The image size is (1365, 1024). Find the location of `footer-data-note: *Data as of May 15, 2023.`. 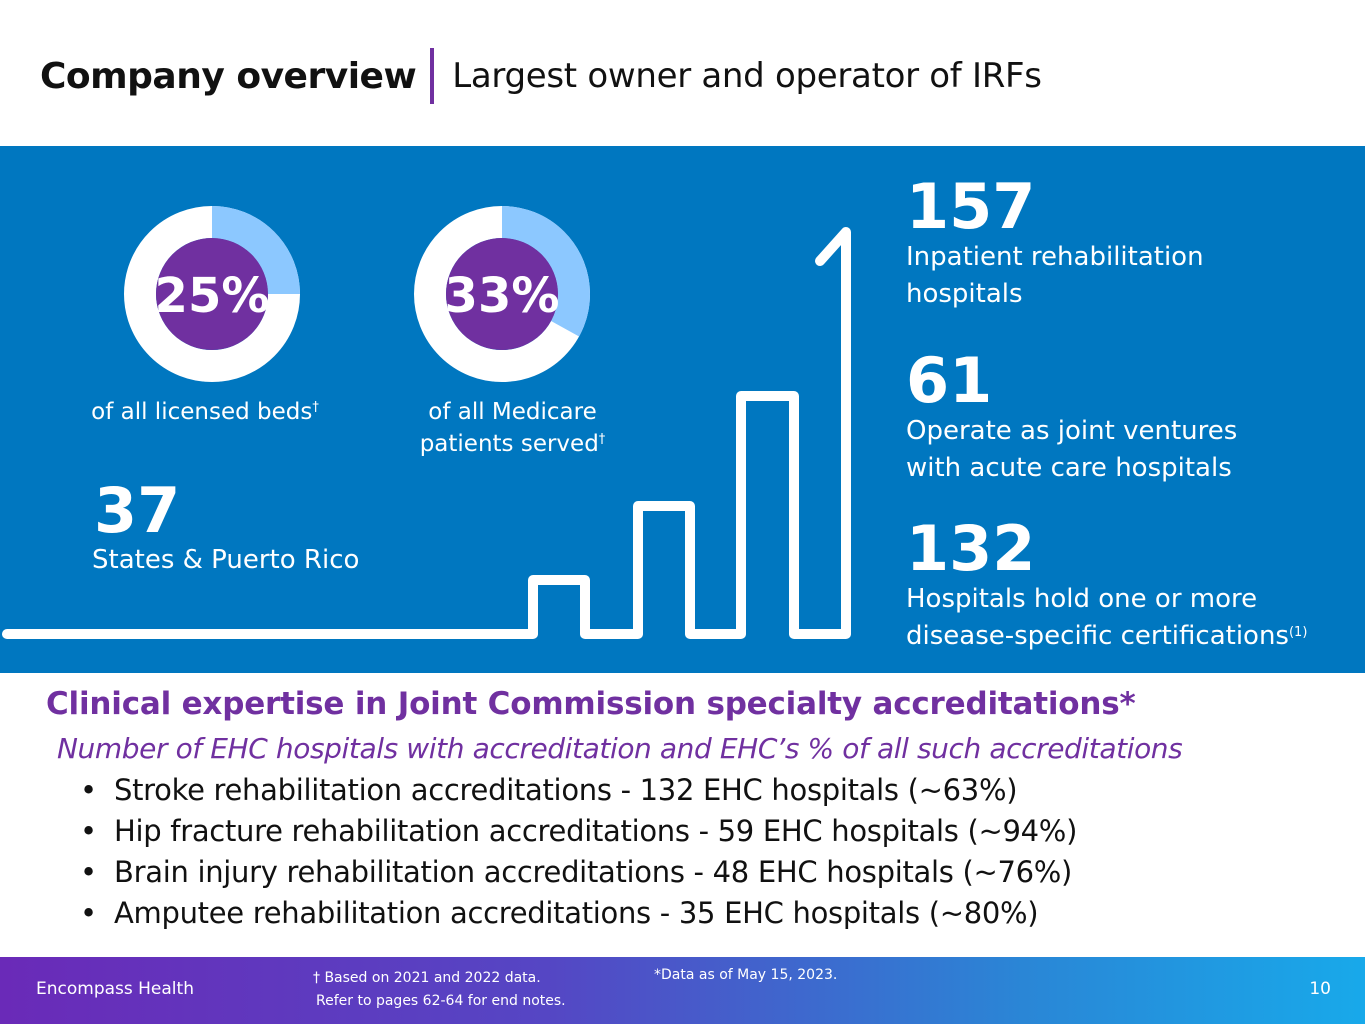

footer-data-note: *Data as of May 15, 2023. is located at coordinates (746, 975).